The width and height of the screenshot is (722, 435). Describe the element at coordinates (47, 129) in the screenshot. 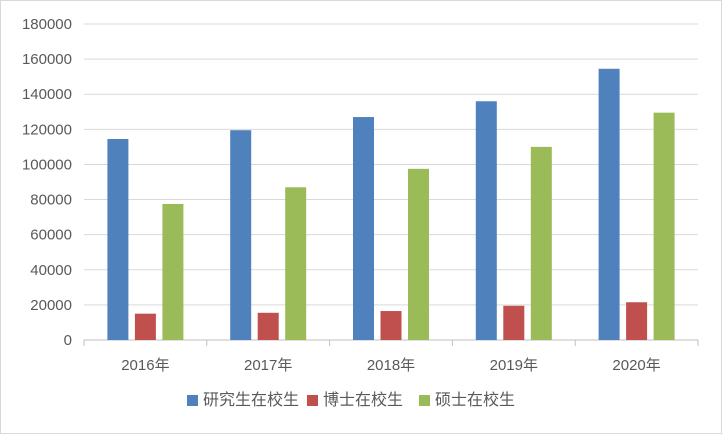

I see `y-tick-label: 120000` at that location.